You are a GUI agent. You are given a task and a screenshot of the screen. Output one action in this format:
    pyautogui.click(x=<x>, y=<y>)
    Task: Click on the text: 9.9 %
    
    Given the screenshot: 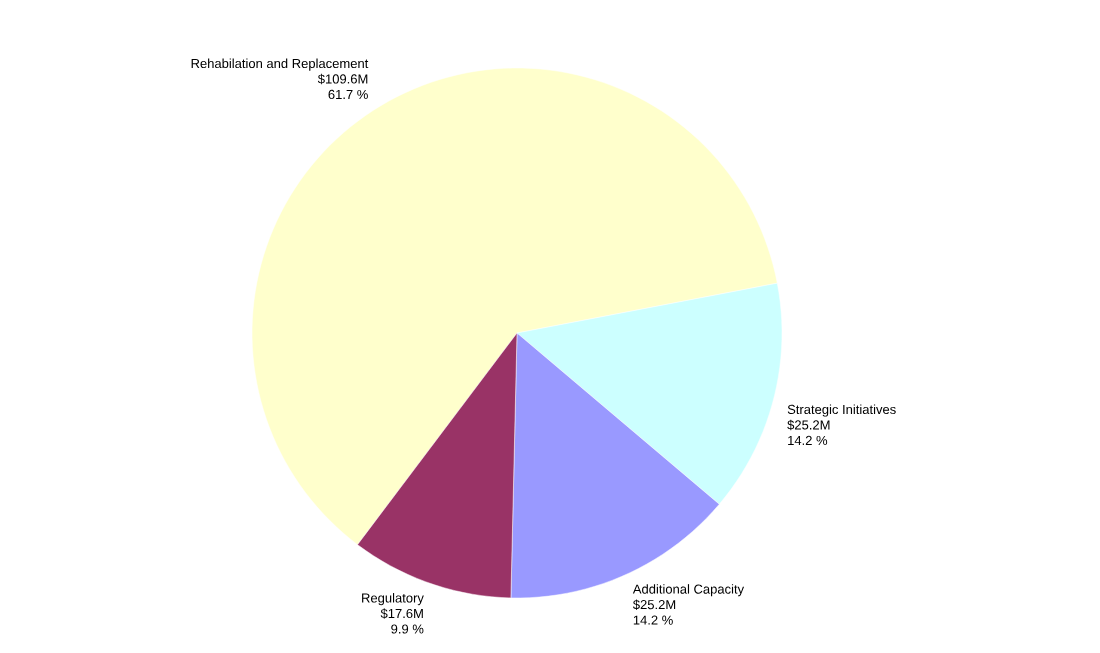 What is the action you would take?
    pyautogui.click(x=407, y=629)
    